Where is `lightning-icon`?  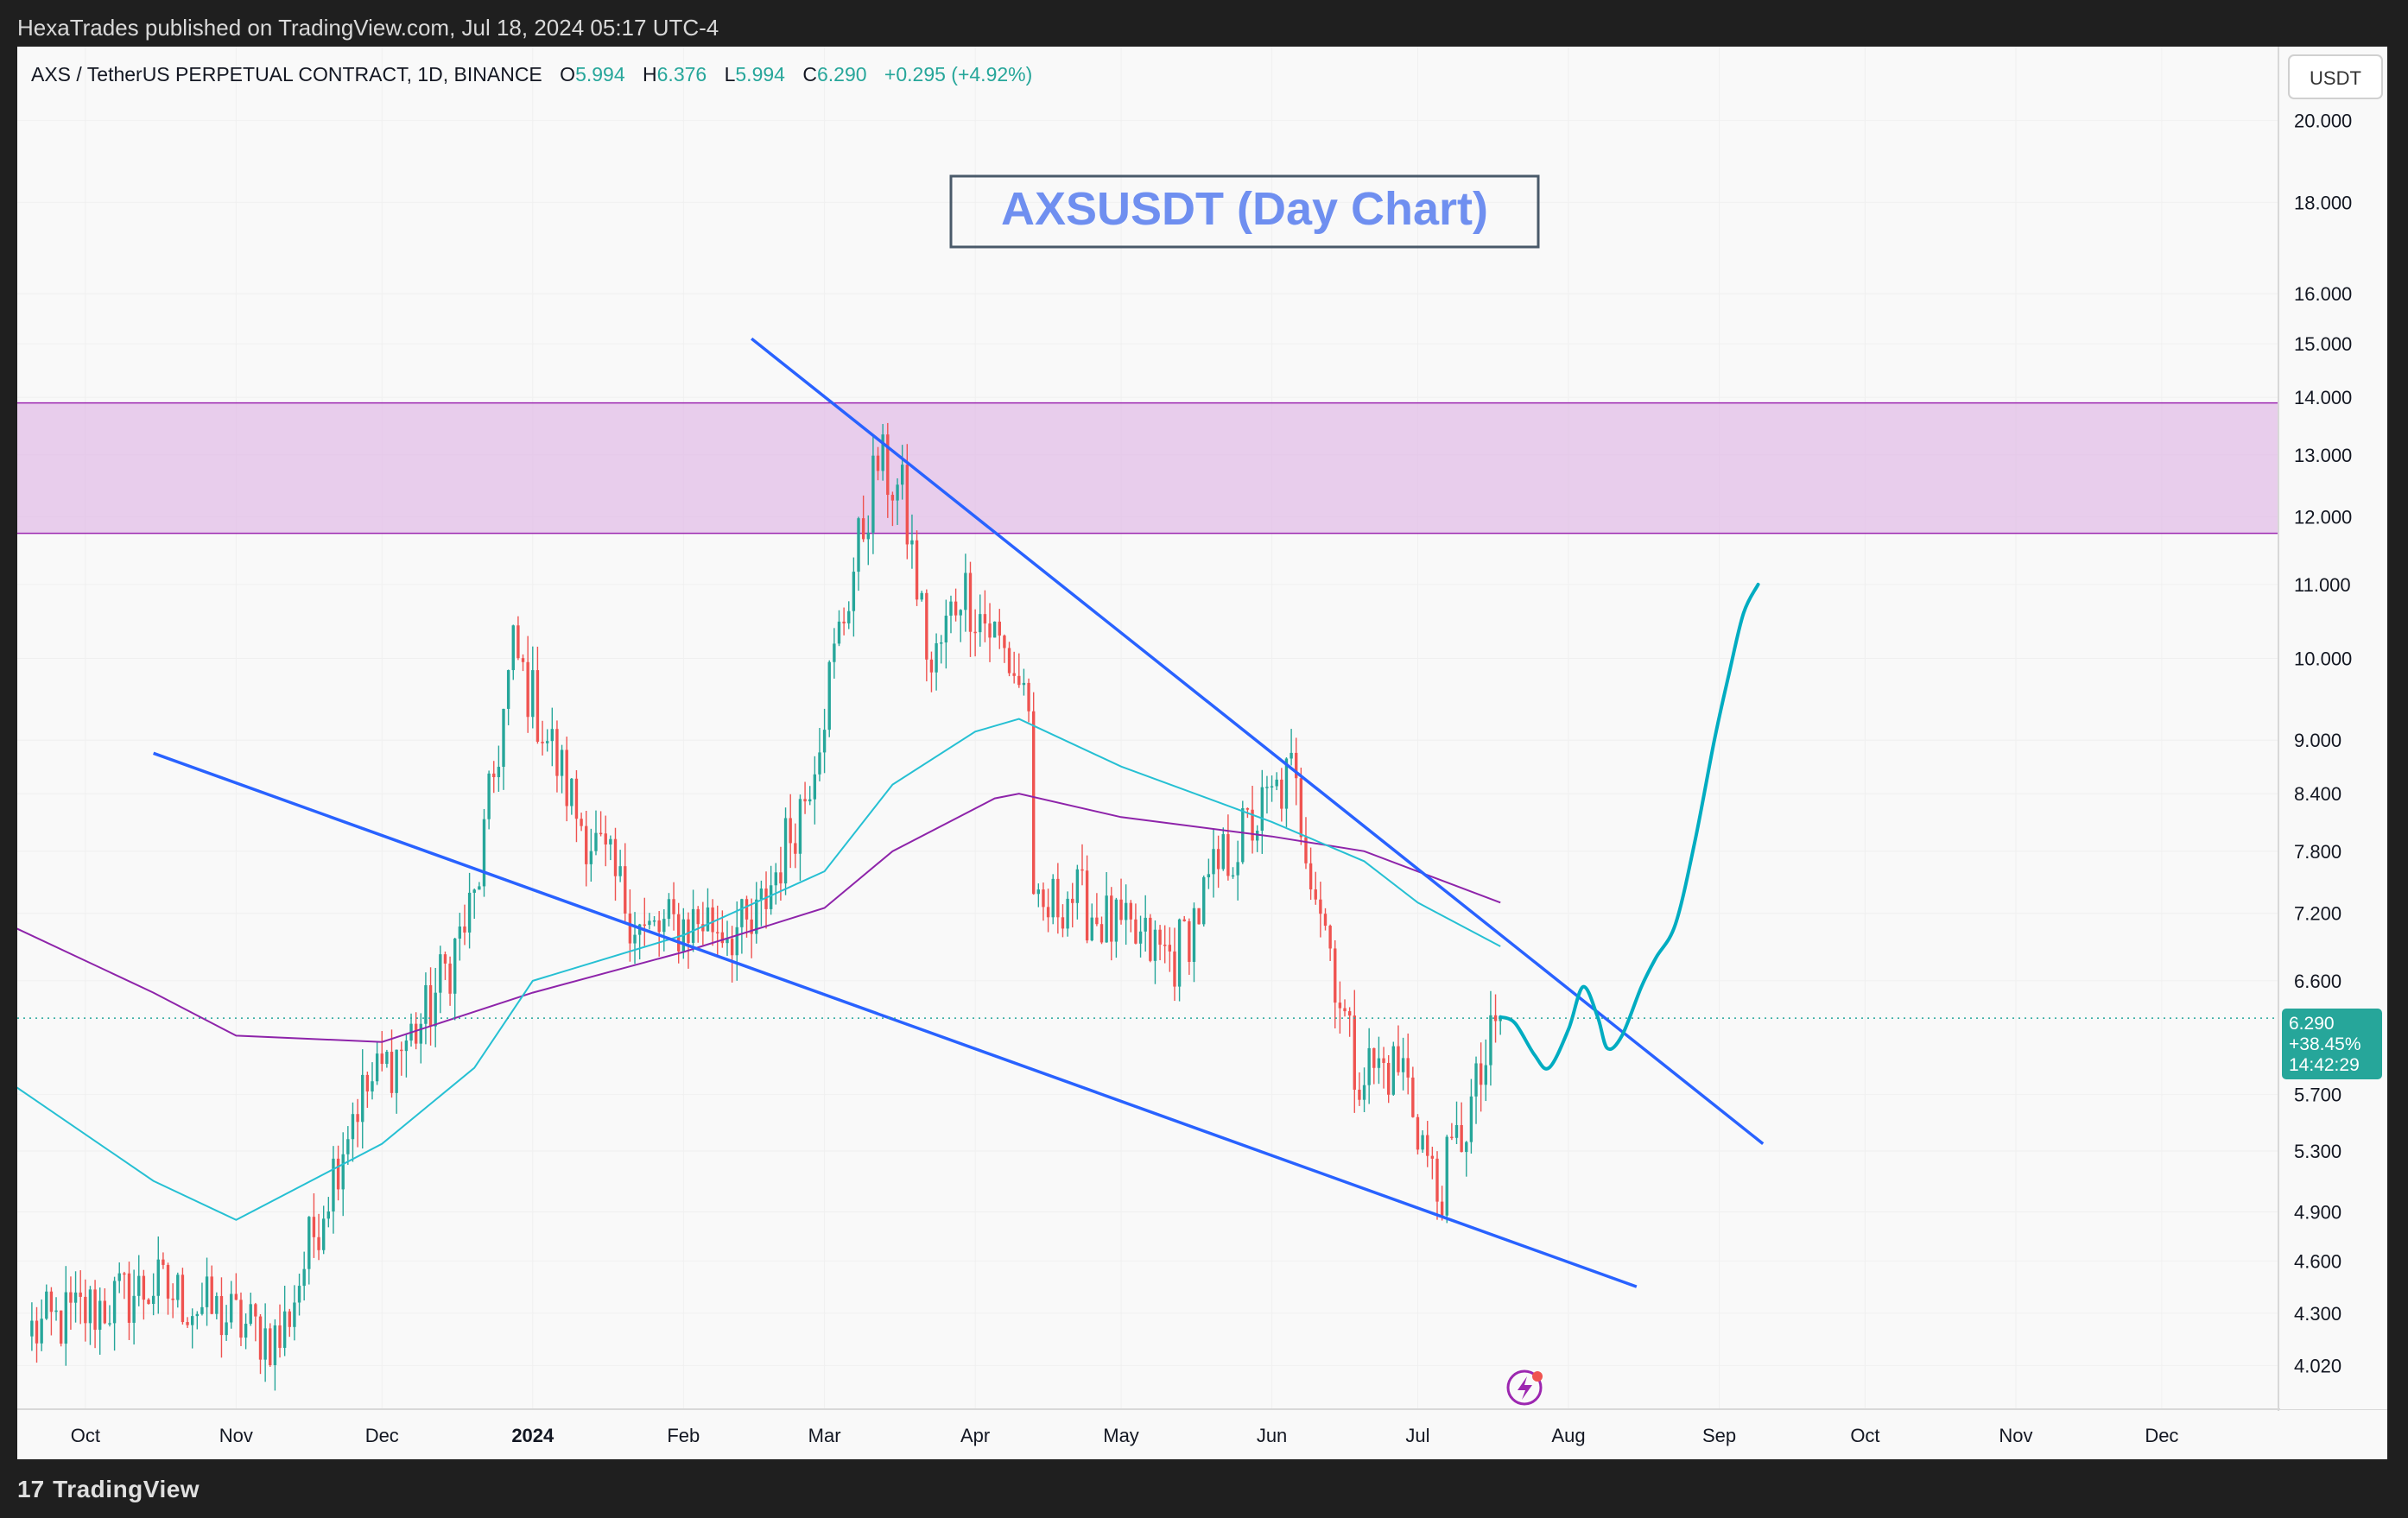
lightning-icon is located at coordinates (1524, 1387).